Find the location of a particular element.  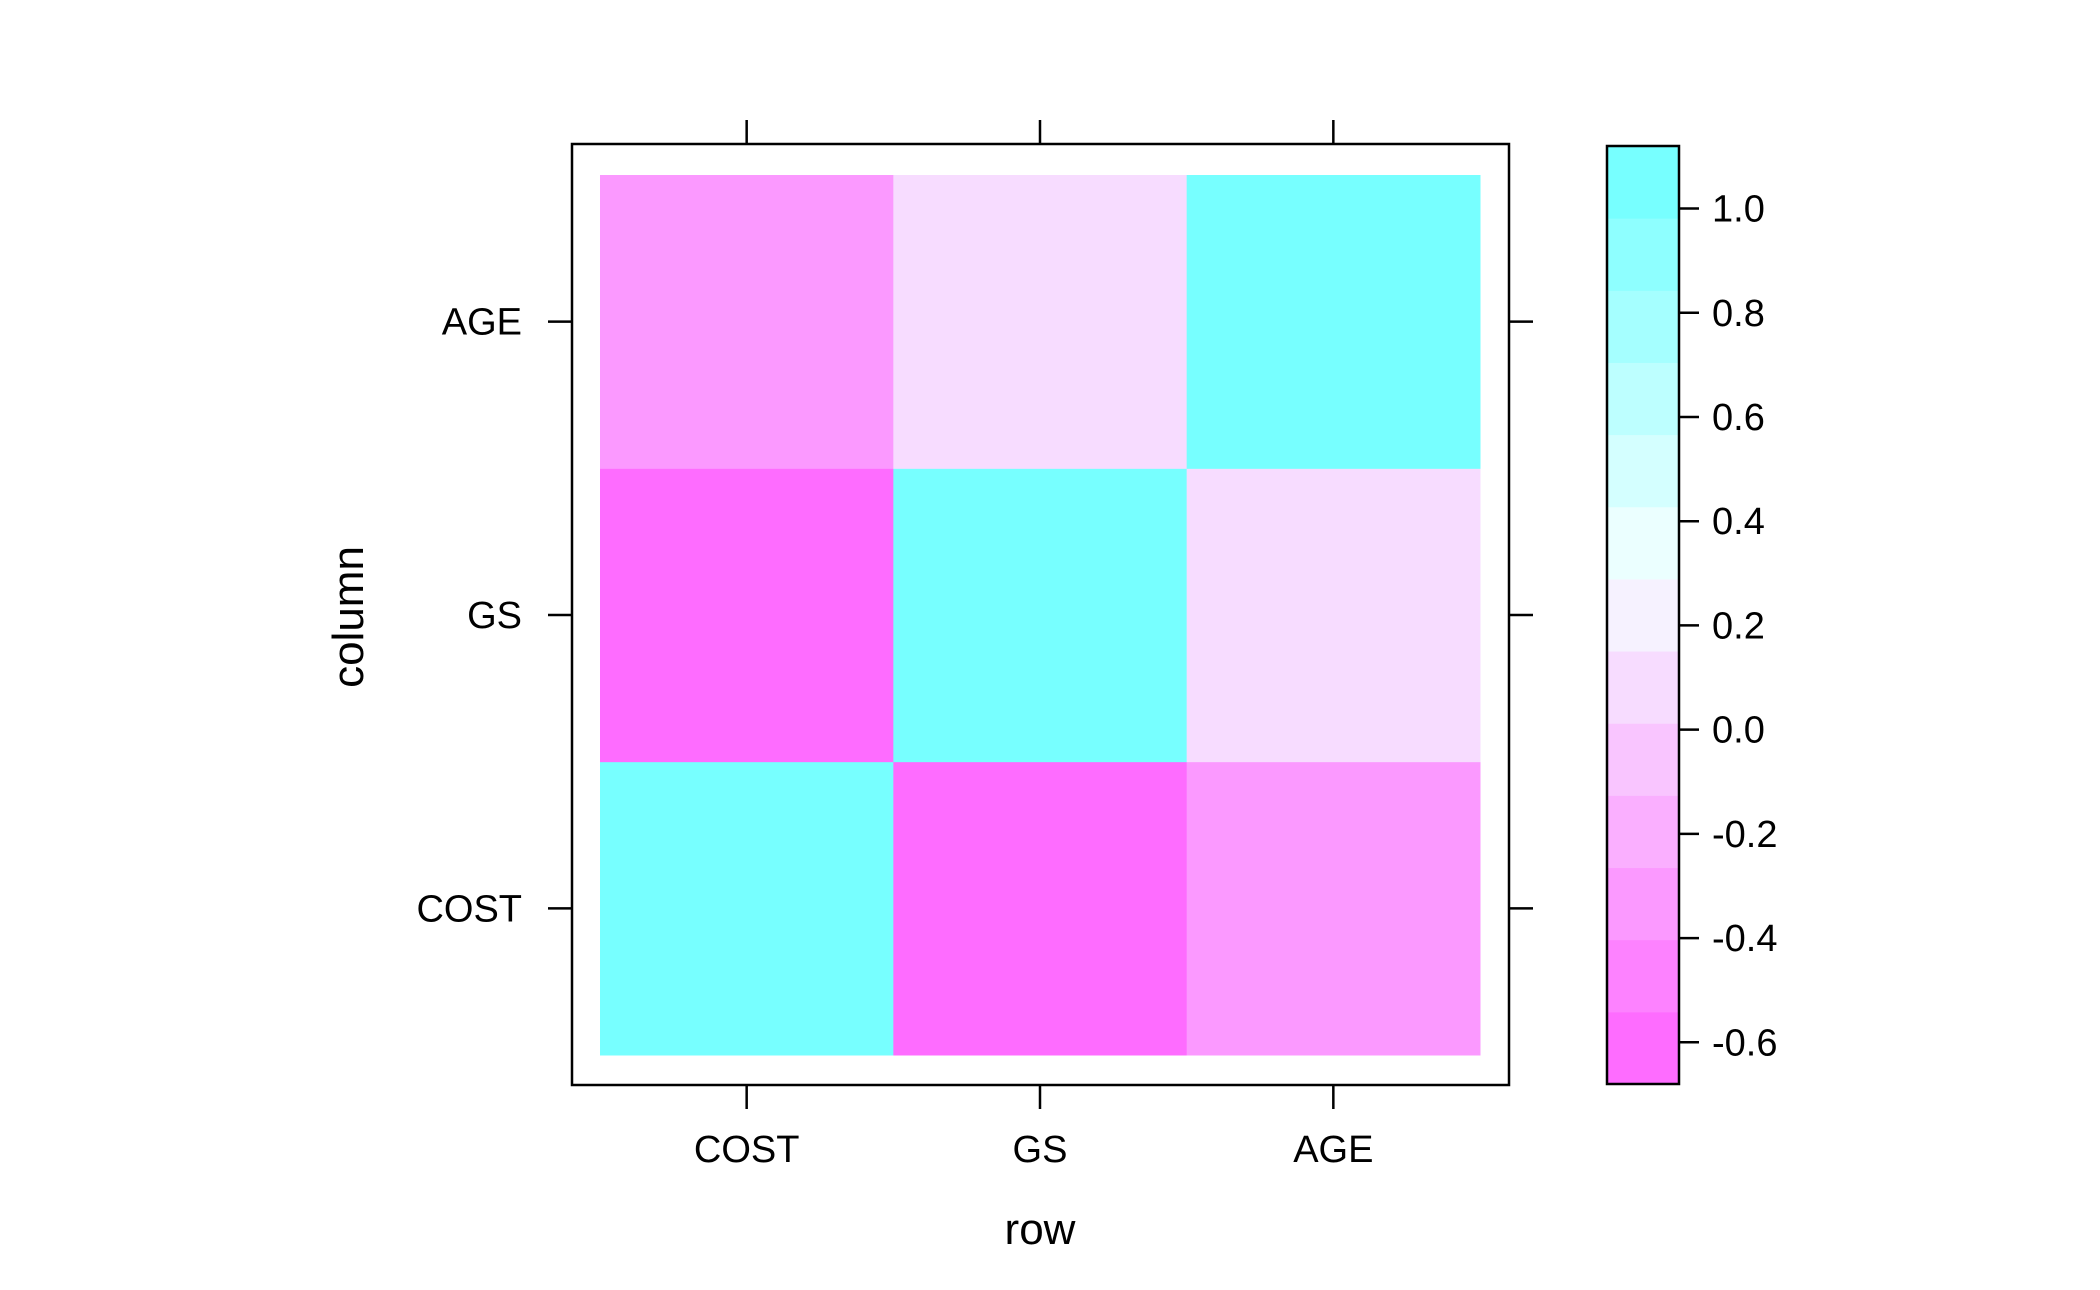

colorbar-tick-label: -0.4 is located at coordinates (1744, 939).